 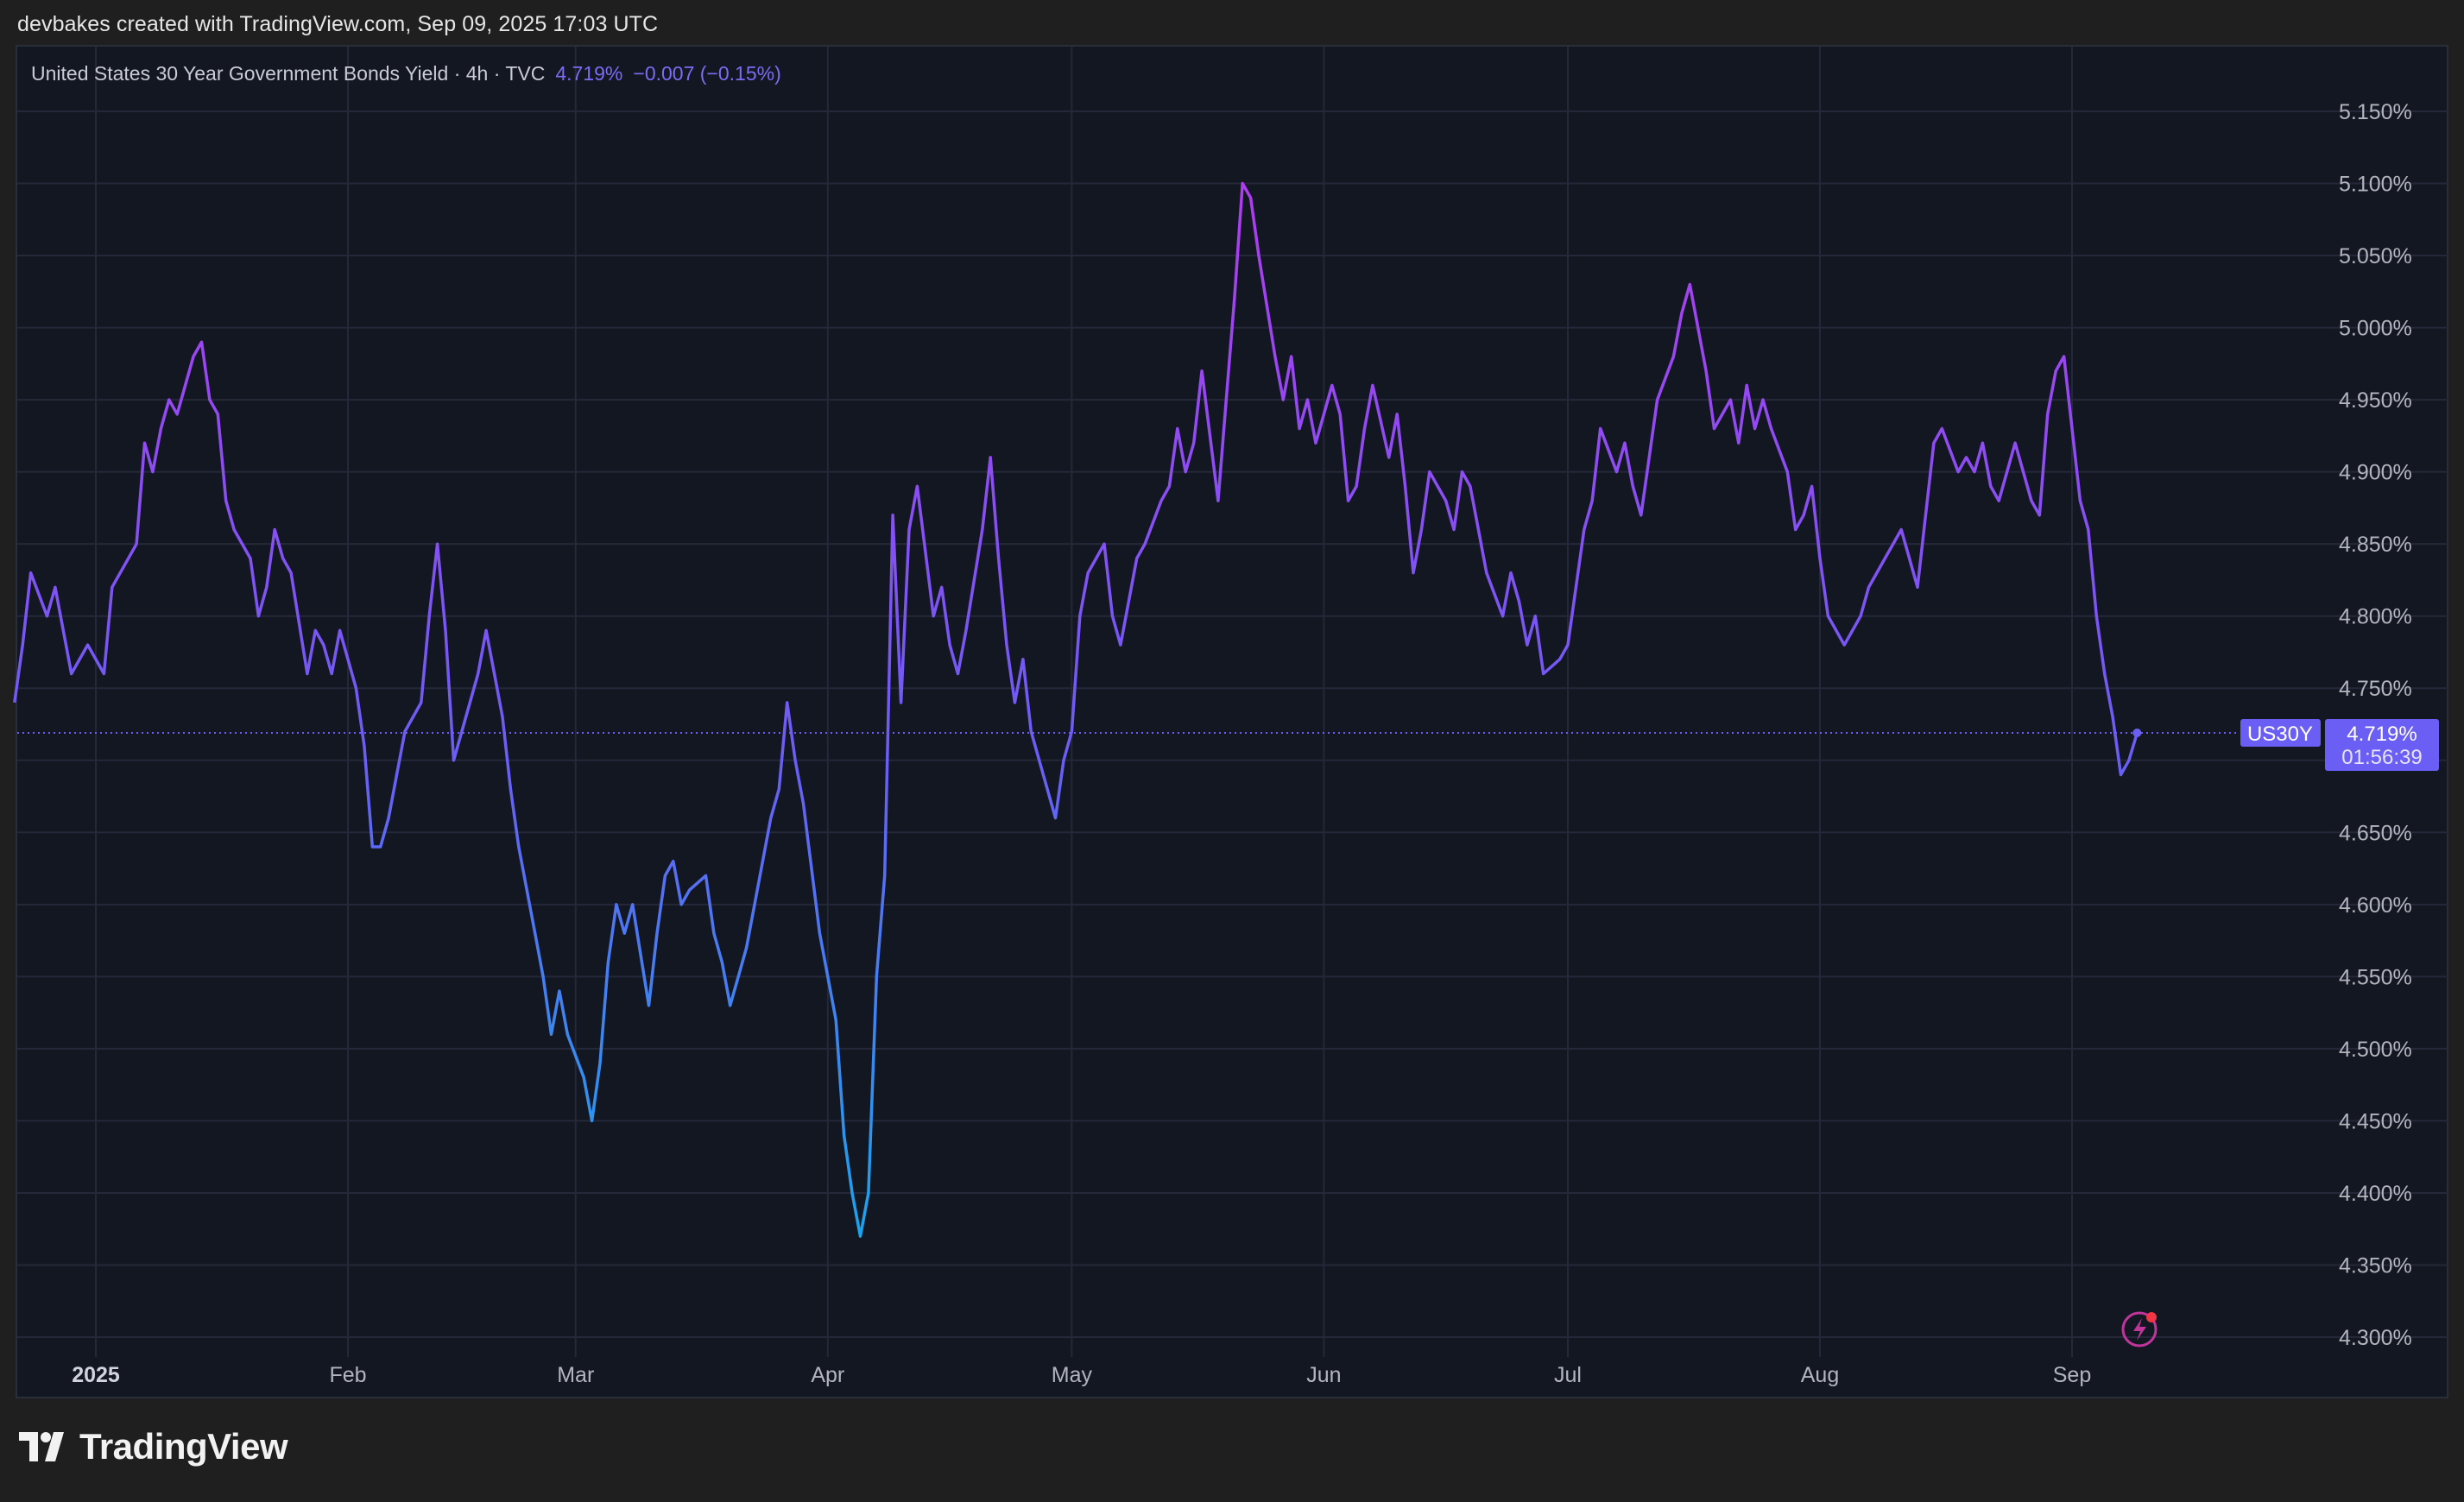 What do you see at coordinates (183, 1447) in the screenshot?
I see `brand-name: TradingView` at bounding box center [183, 1447].